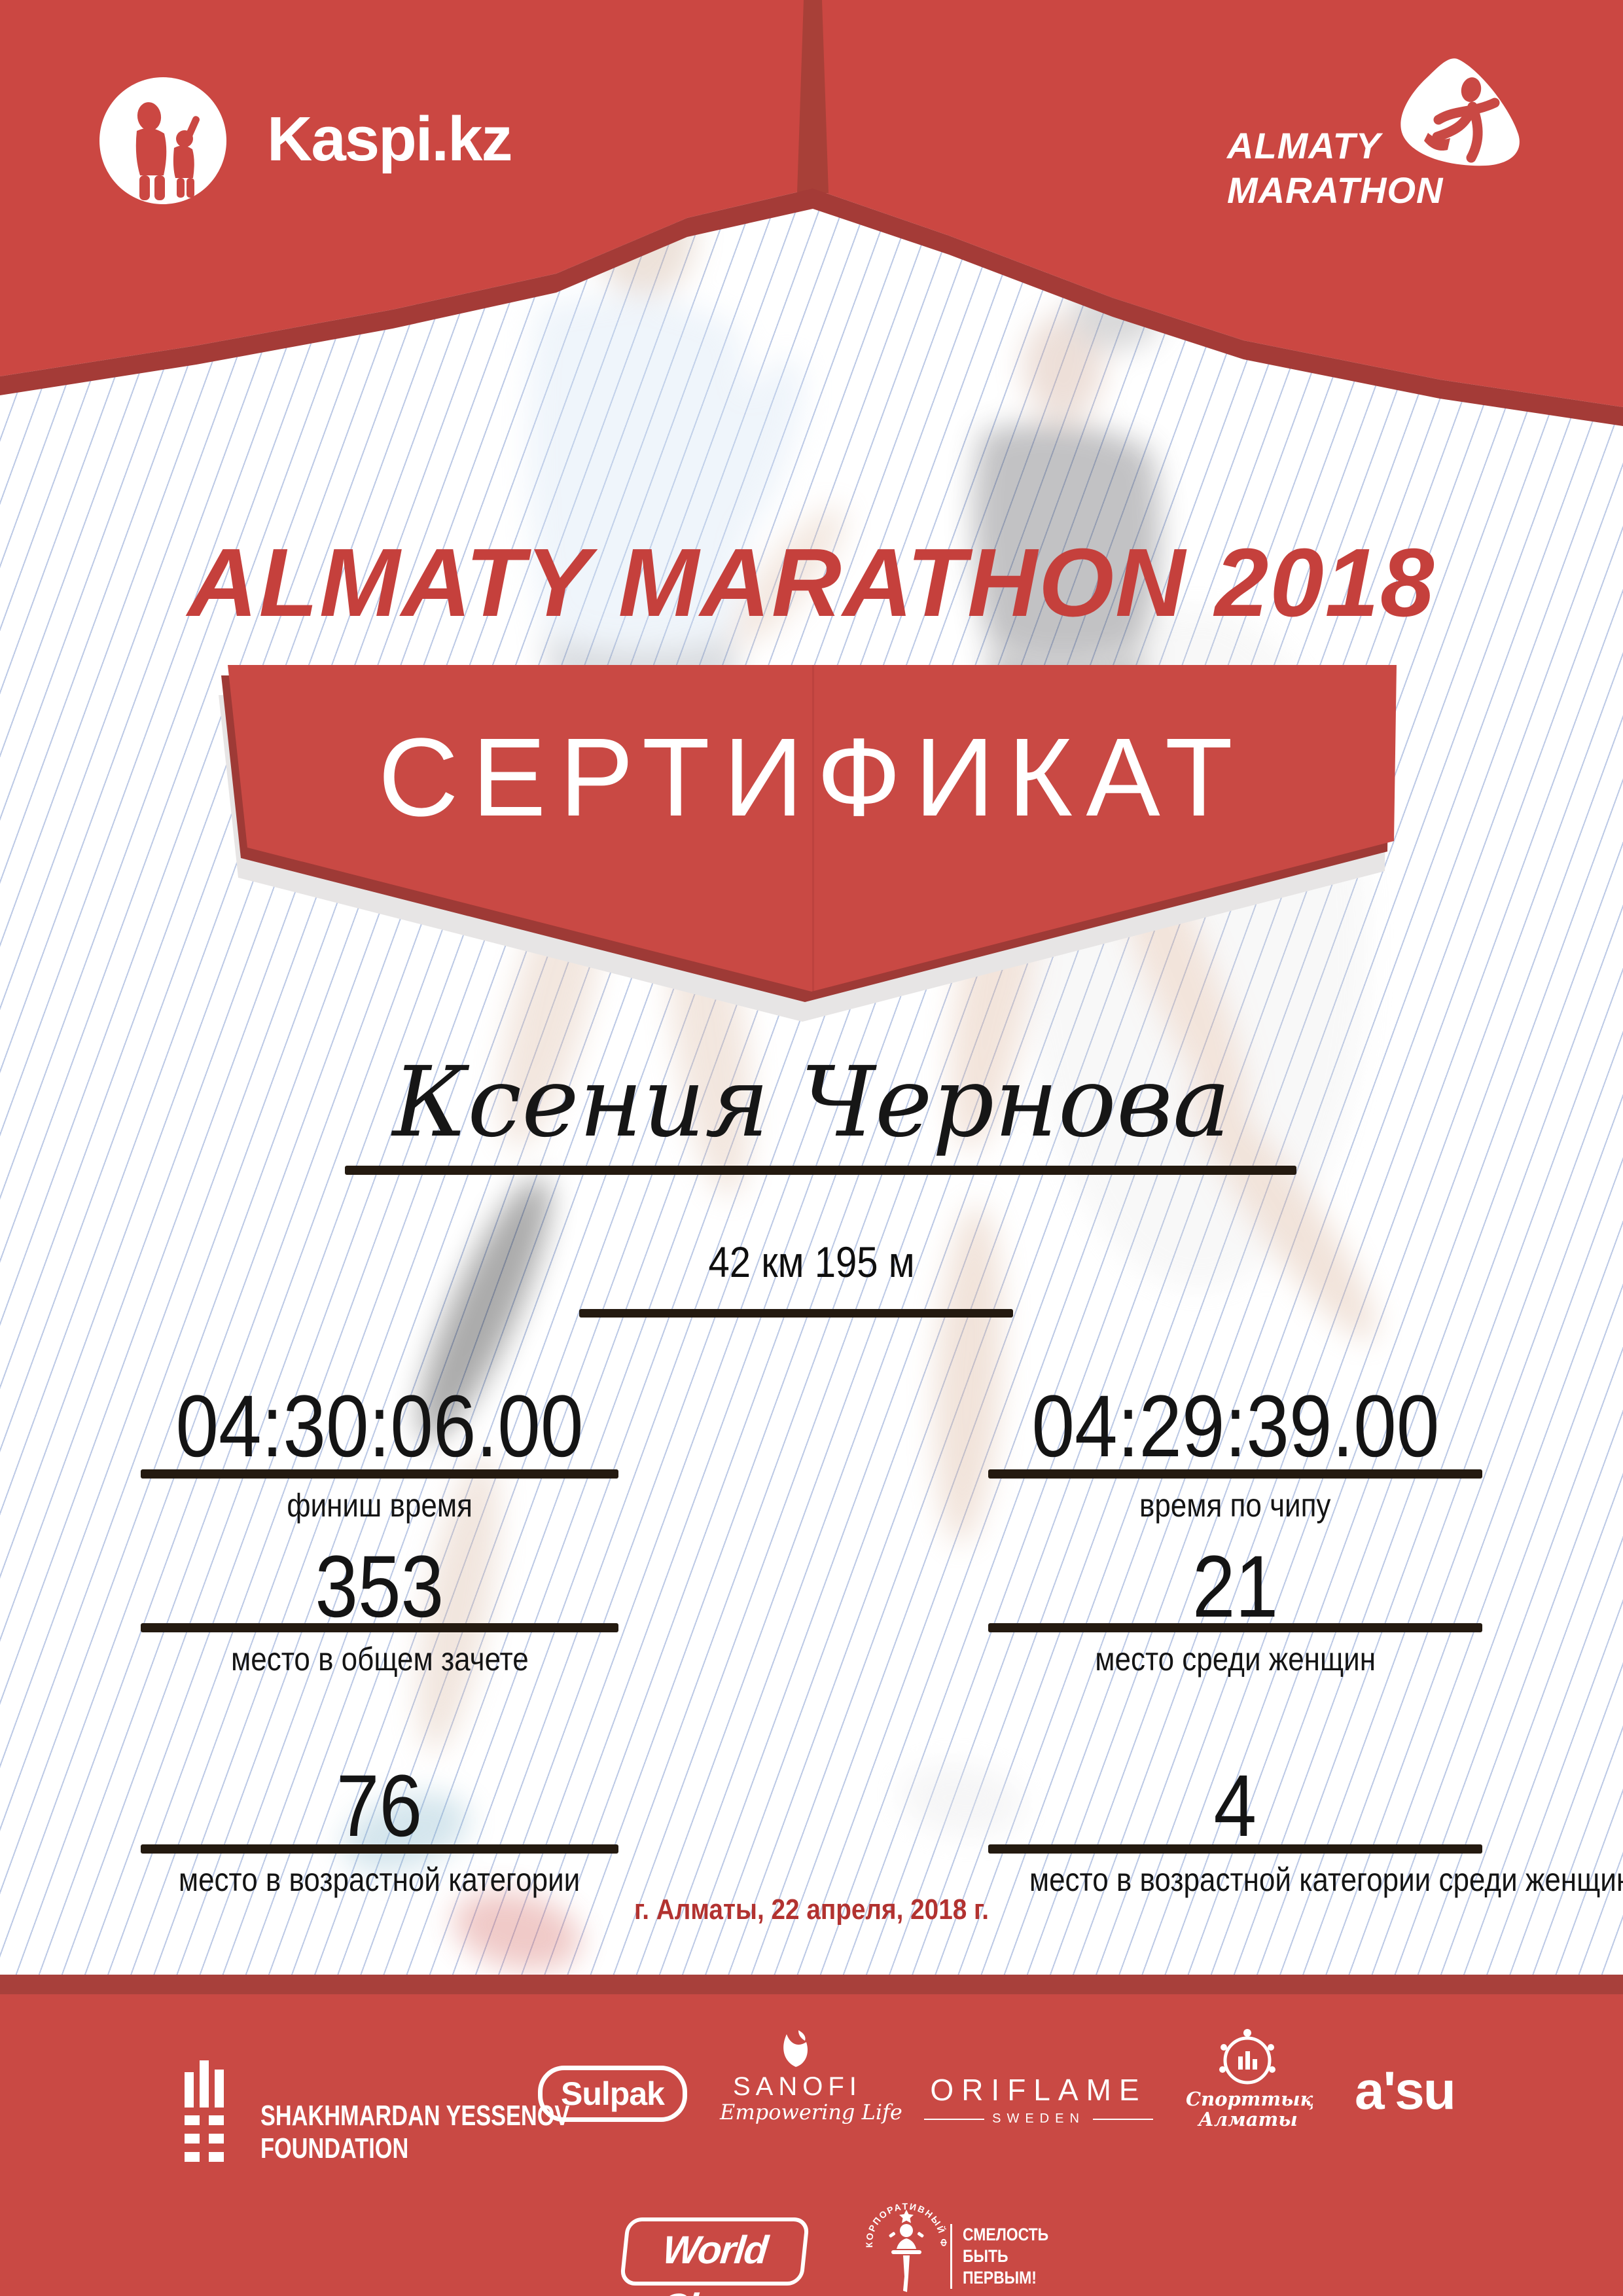 This screenshot has height=2296, width=1623. I want to click on banner-title: СЕРТИФИКАТ, so click(813, 777).